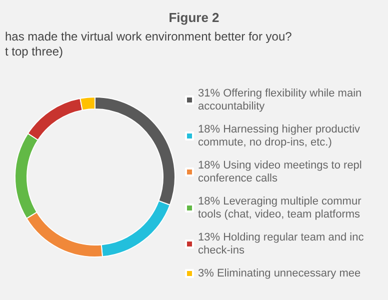  What do you see at coordinates (281, 244) in the screenshot?
I see `legend-label: 13% Holding regular team and inc check-ins` at bounding box center [281, 244].